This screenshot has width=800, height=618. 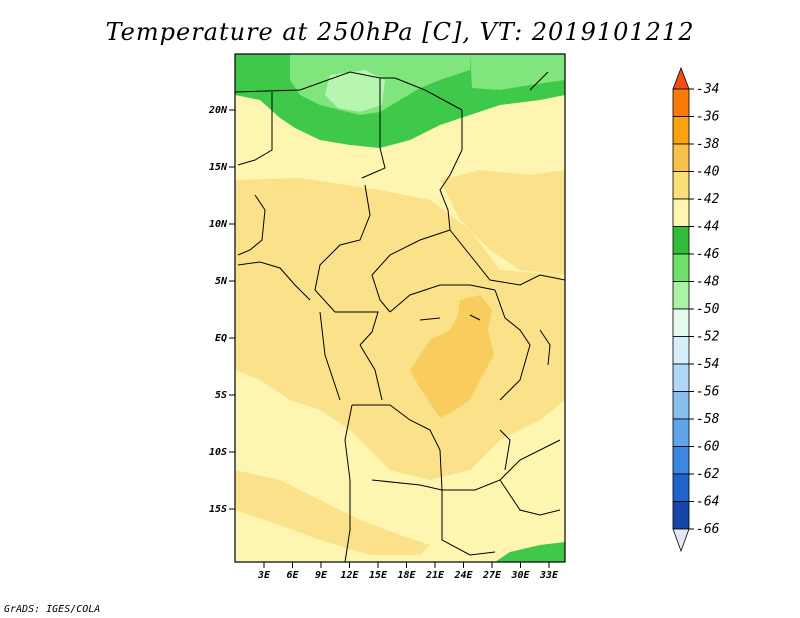 What do you see at coordinates (708, 199) in the screenshot?
I see `colorbar-label: -42` at bounding box center [708, 199].